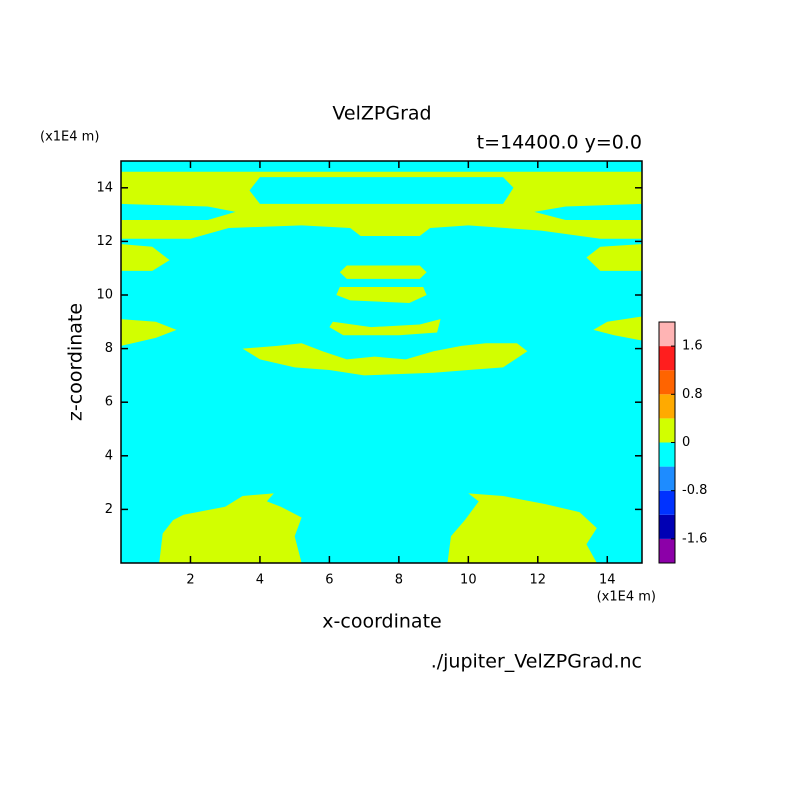  What do you see at coordinates (626, 597) in the screenshot?
I see `x-unit: (x1E4 m)` at bounding box center [626, 597].